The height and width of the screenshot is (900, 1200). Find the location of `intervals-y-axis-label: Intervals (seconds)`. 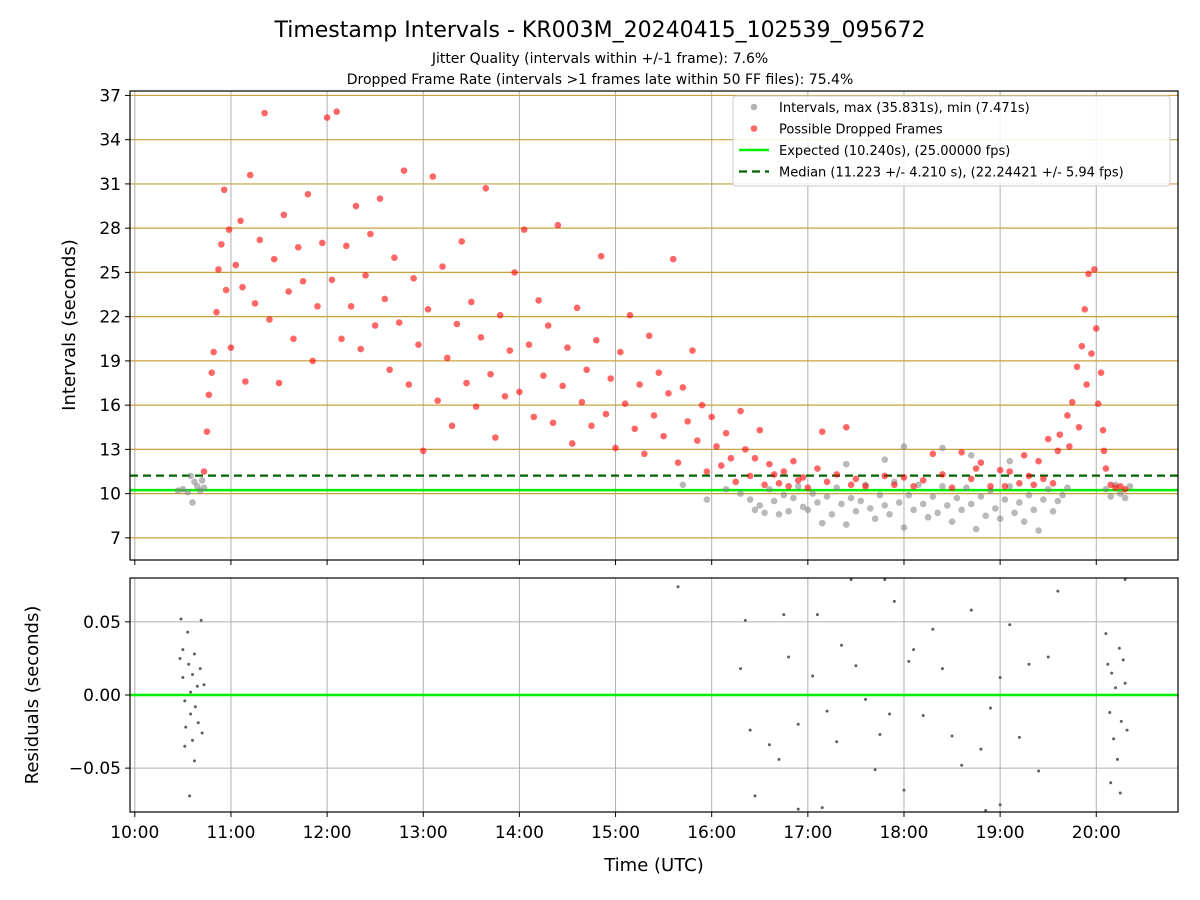

intervals-y-axis-label: Intervals (seconds) is located at coordinates (69, 325).